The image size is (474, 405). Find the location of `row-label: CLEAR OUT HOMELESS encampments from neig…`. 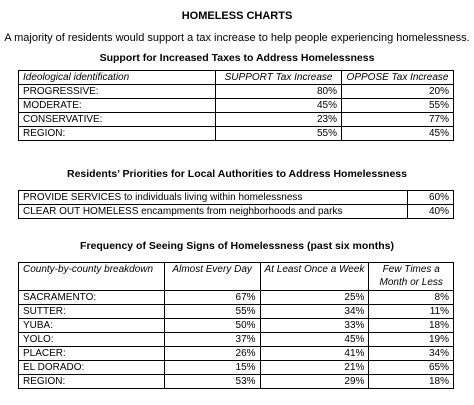

row-label: CLEAR OUT HOMELESS encampments from neig… is located at coordinates (213, 211).